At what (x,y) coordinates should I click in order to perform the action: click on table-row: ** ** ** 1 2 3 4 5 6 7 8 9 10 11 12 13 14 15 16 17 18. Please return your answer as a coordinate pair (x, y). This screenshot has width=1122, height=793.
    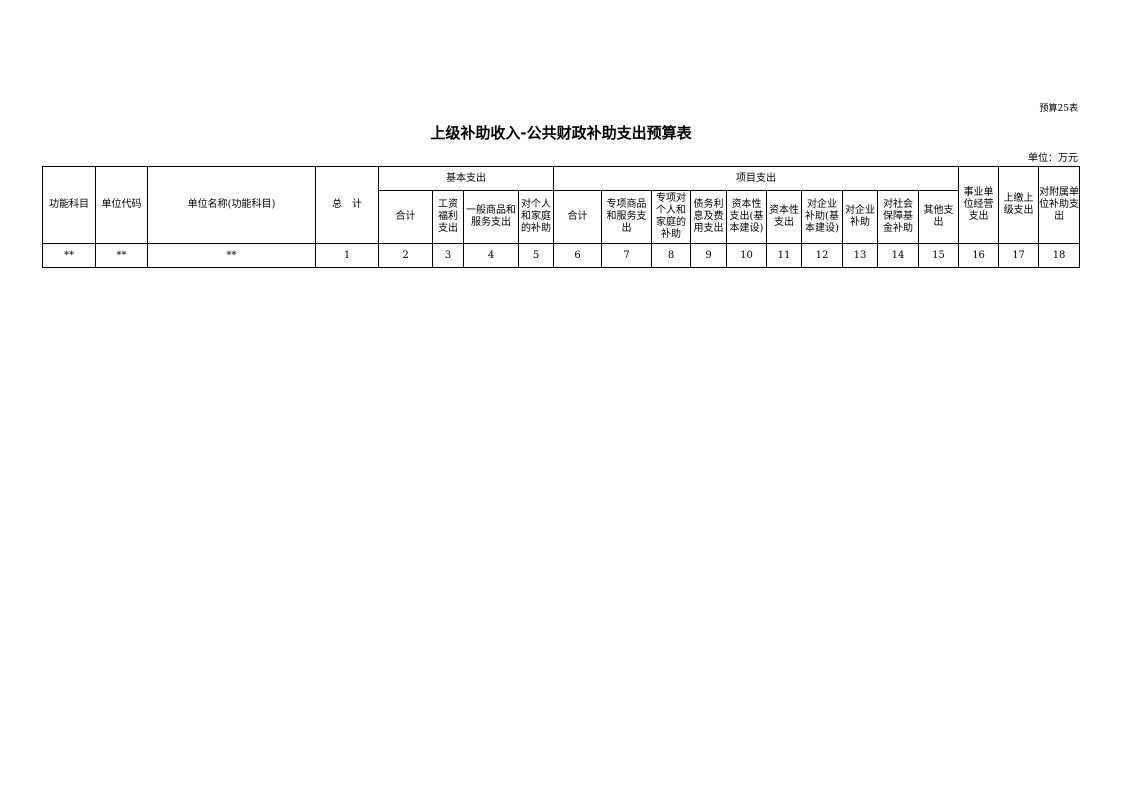
    Looking at the image, I should click on (561, 255).